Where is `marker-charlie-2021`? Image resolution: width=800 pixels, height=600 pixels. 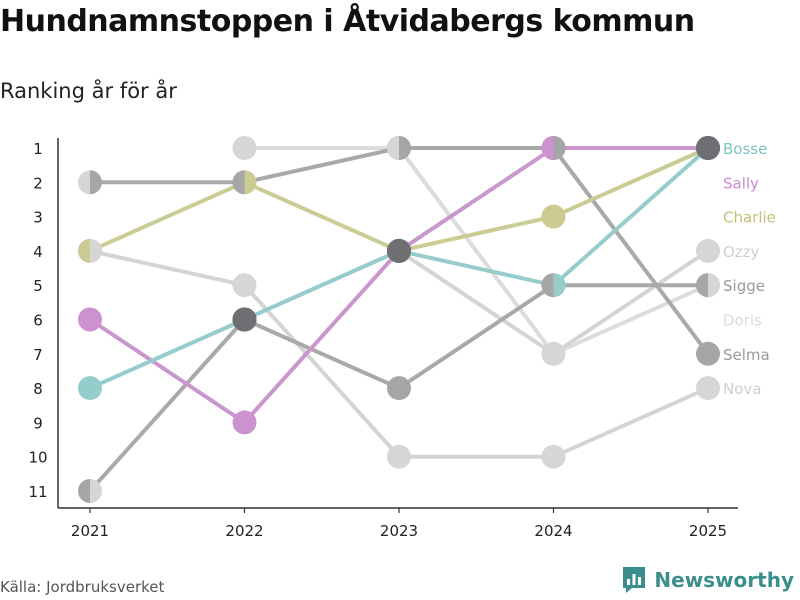 marker-charlie-2021 is located at coordinates (90, 250).